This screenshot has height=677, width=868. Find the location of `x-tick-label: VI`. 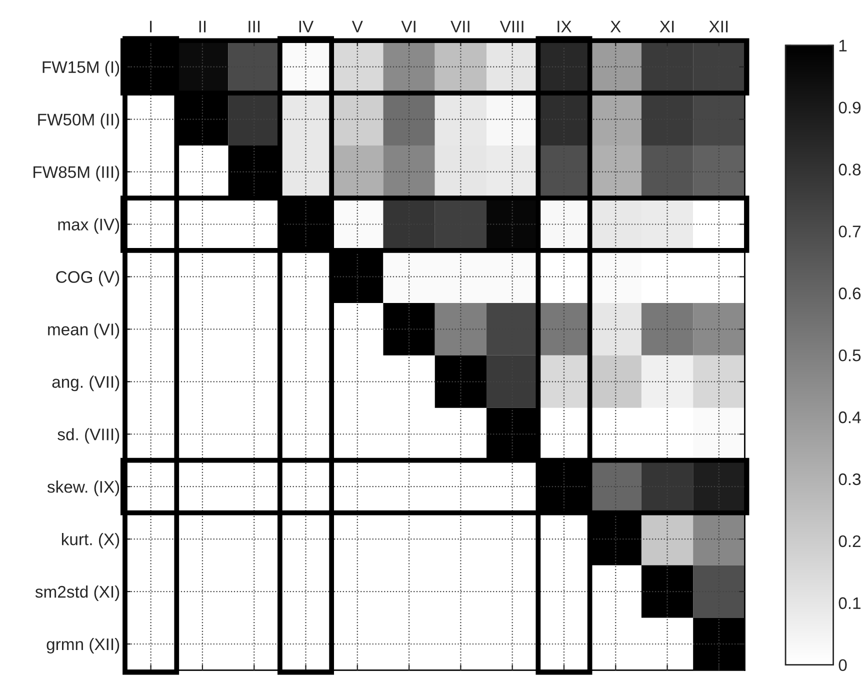

x-tick-label: VI is located at coordinates (408, 26).